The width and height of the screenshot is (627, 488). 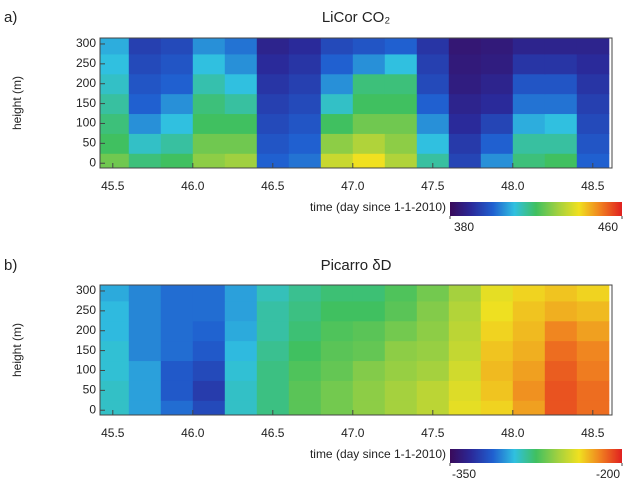 What do you see at coordinates (86, 350) in the screenshot?
I see `y-tick-label: 150` at bounding box center [86, 350].